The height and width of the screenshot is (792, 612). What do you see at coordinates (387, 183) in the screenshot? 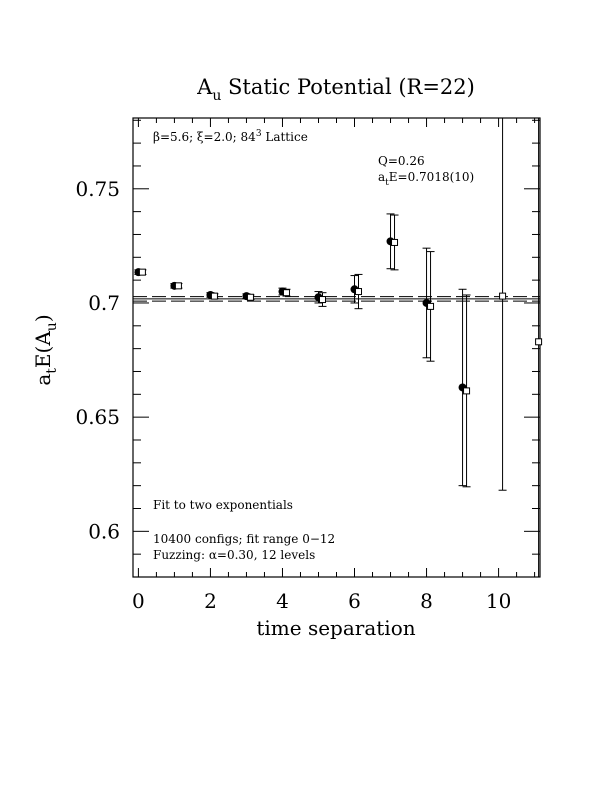
I see `energy-subscript-t: t` at bounding box center [387, 183].